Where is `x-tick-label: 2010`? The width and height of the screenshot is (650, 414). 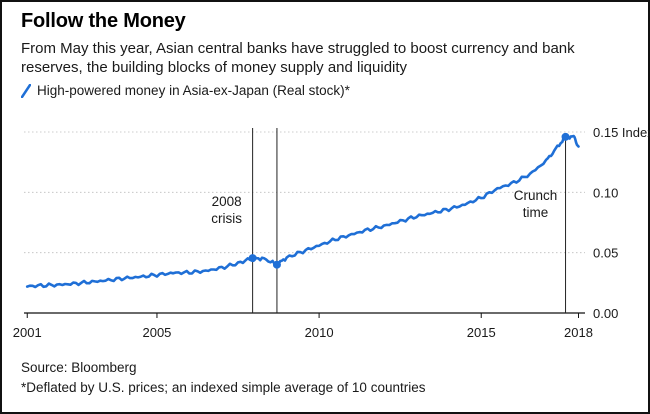
x-tick-label: 2010 is located at coordinates (319, 332).